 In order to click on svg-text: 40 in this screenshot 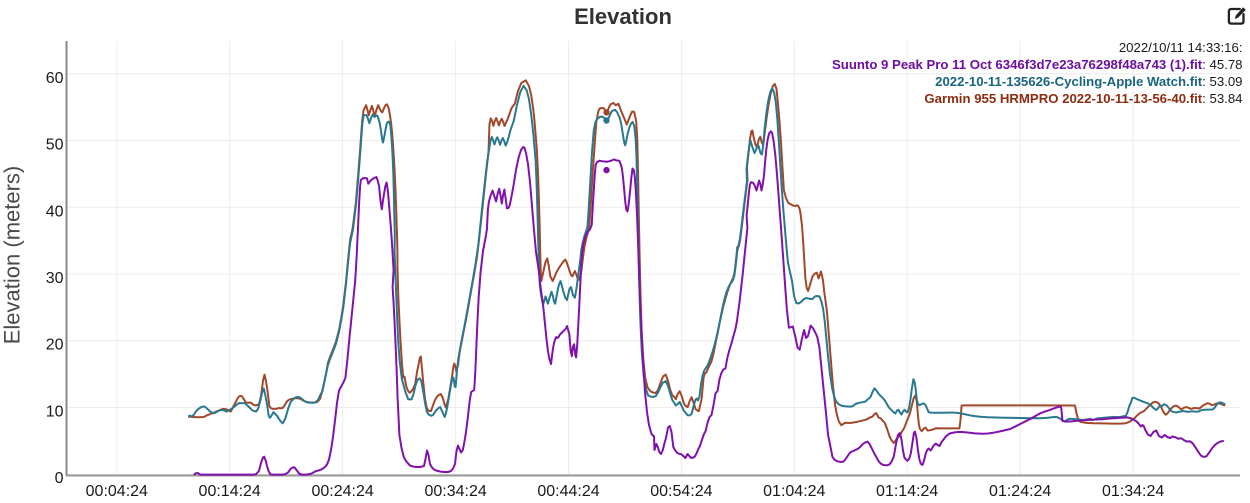, I will do `click(55, 211)`.